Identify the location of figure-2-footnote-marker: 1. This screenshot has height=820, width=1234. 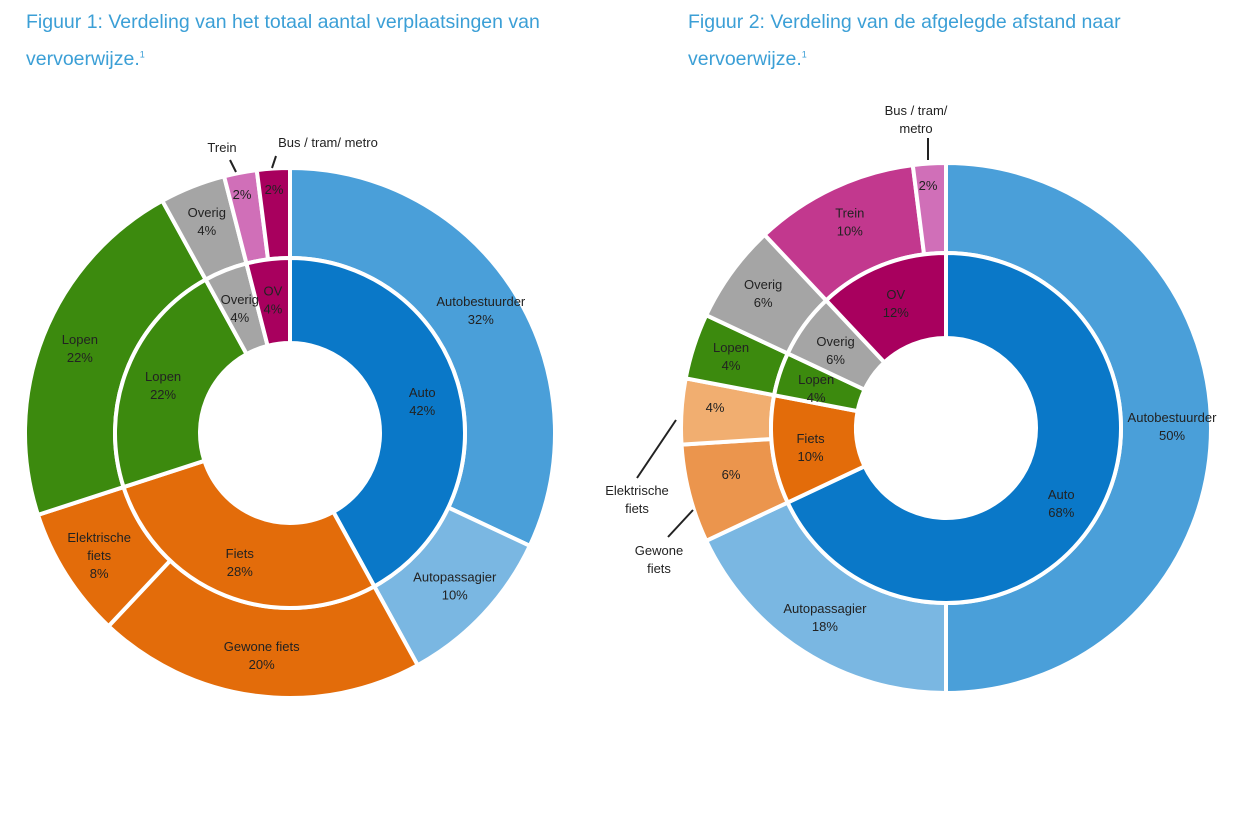
(804, 54).